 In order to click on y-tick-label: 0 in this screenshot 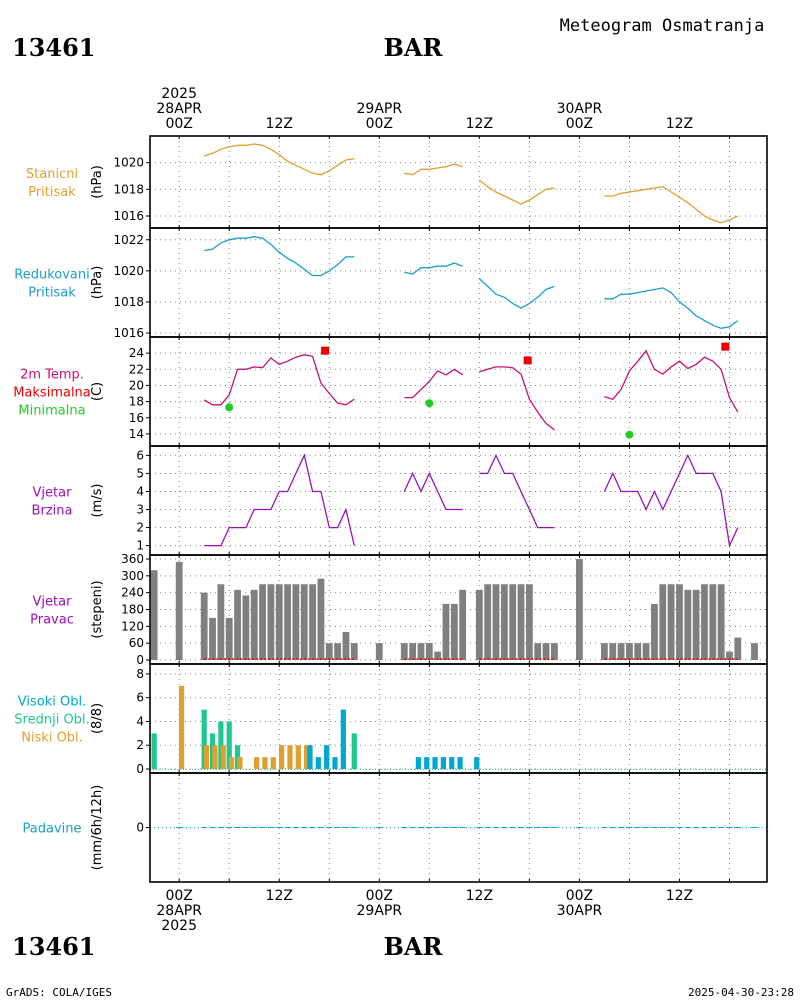, I will do `click(140, 828)`.